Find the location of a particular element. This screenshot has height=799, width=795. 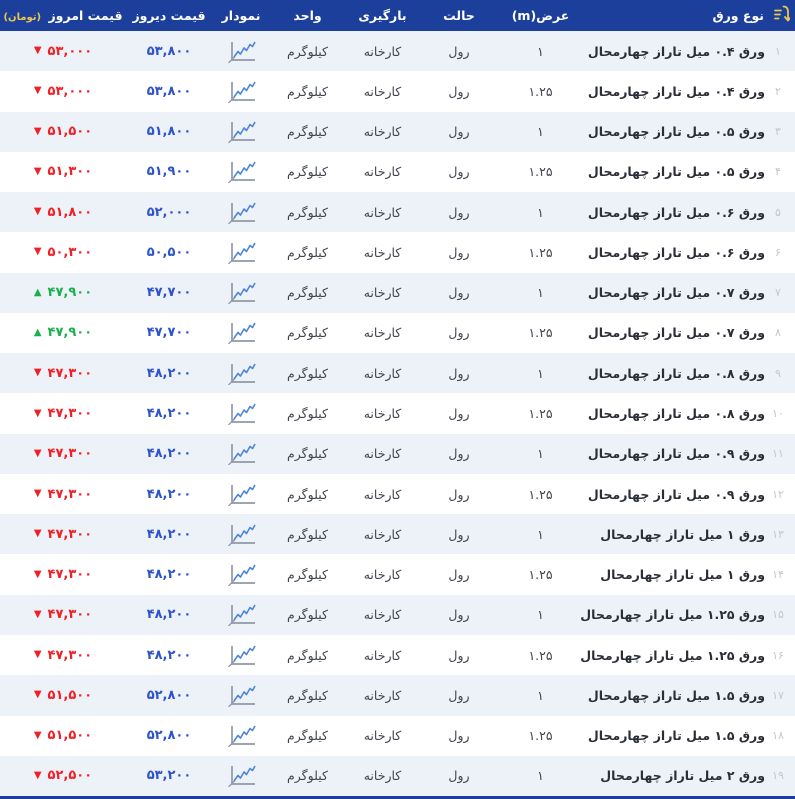

row-number: ۲ is located at coordinates (778, 91).